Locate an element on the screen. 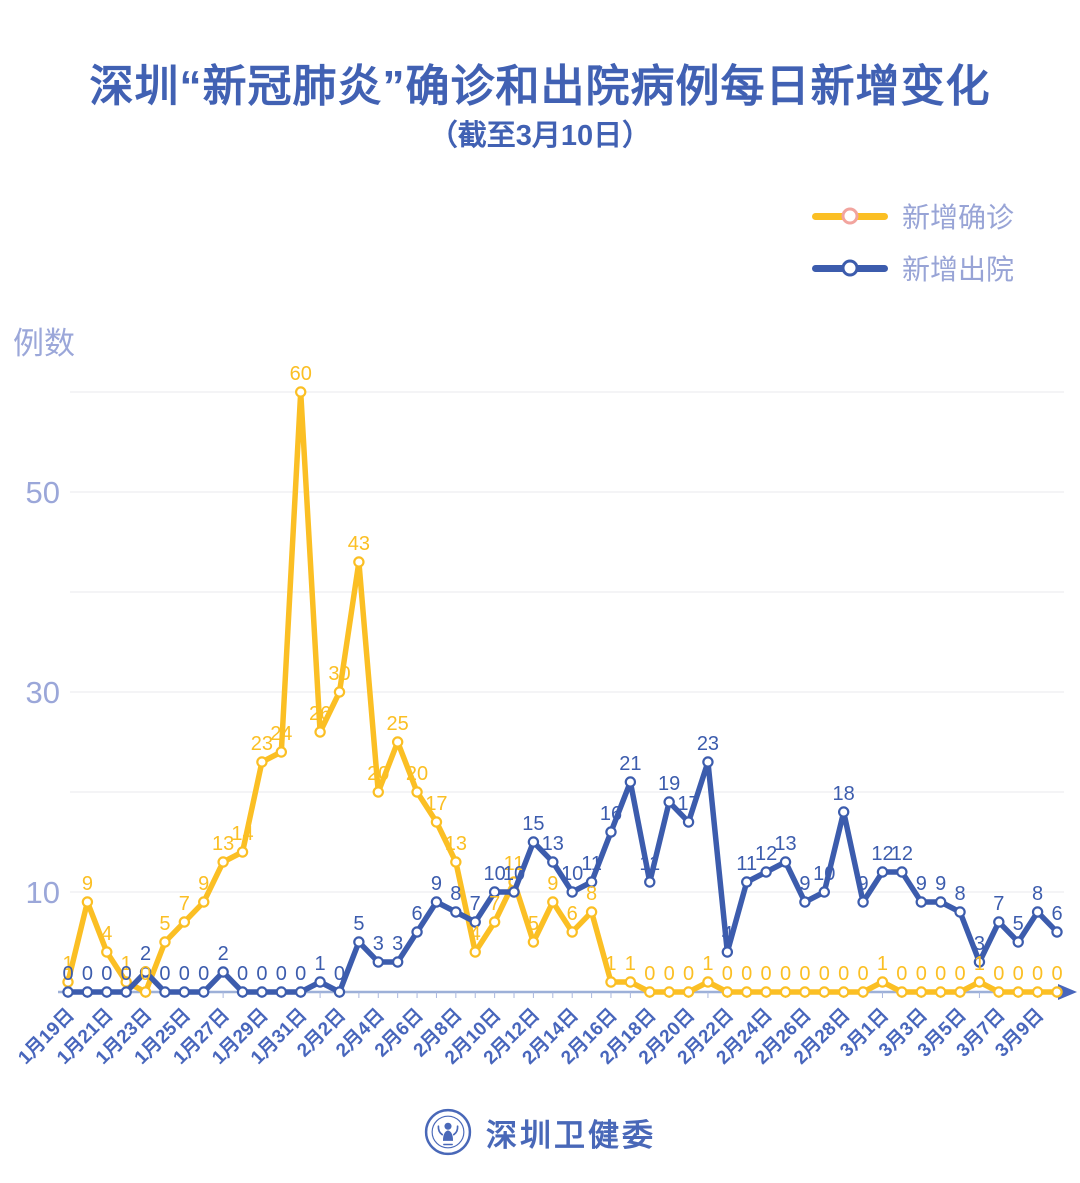 This screenshot has width=1080, height=1183. legend-item-discharged: 新增出院 is located at coordinates (912, 268).